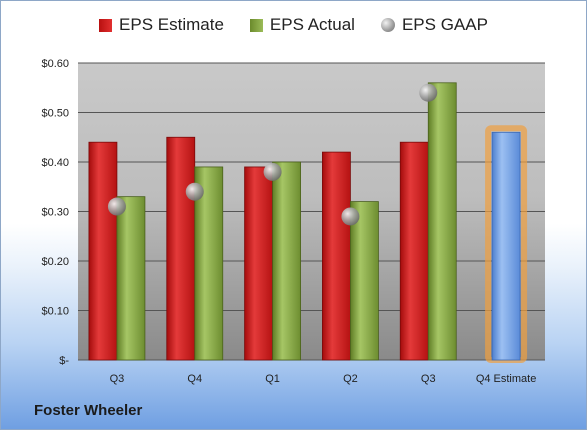 The width and height of the screenshot is (587, 430). I want to click on y-tick-label: $0.60, so click(55, 64).